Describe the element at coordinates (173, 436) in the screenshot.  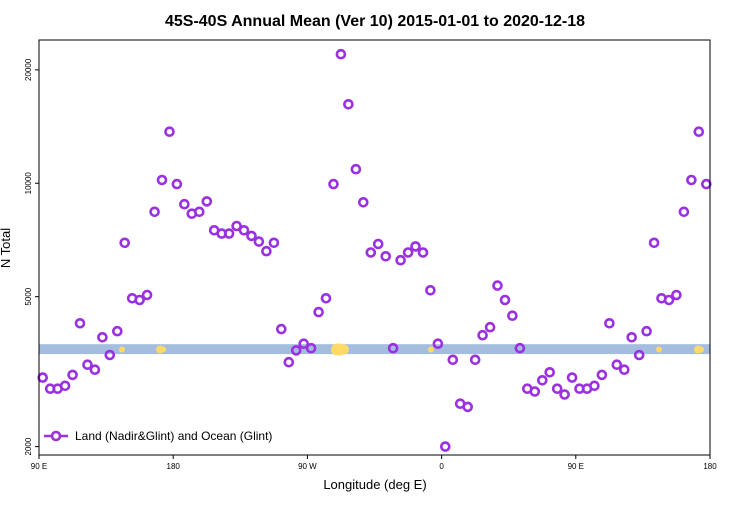
I see `legend-label: Land (Nadir&Glint) and Ocean (Glint)` at that location.